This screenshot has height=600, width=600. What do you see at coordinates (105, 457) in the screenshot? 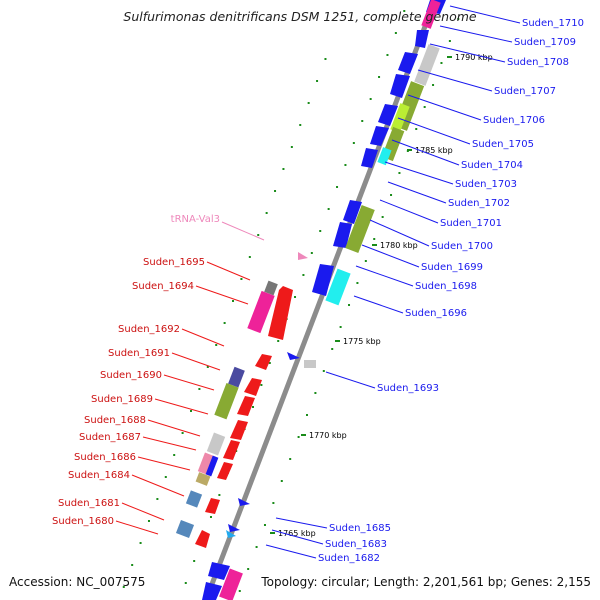
I see `gene-label-left: Suden_1686` at bounding box center [105, 457].